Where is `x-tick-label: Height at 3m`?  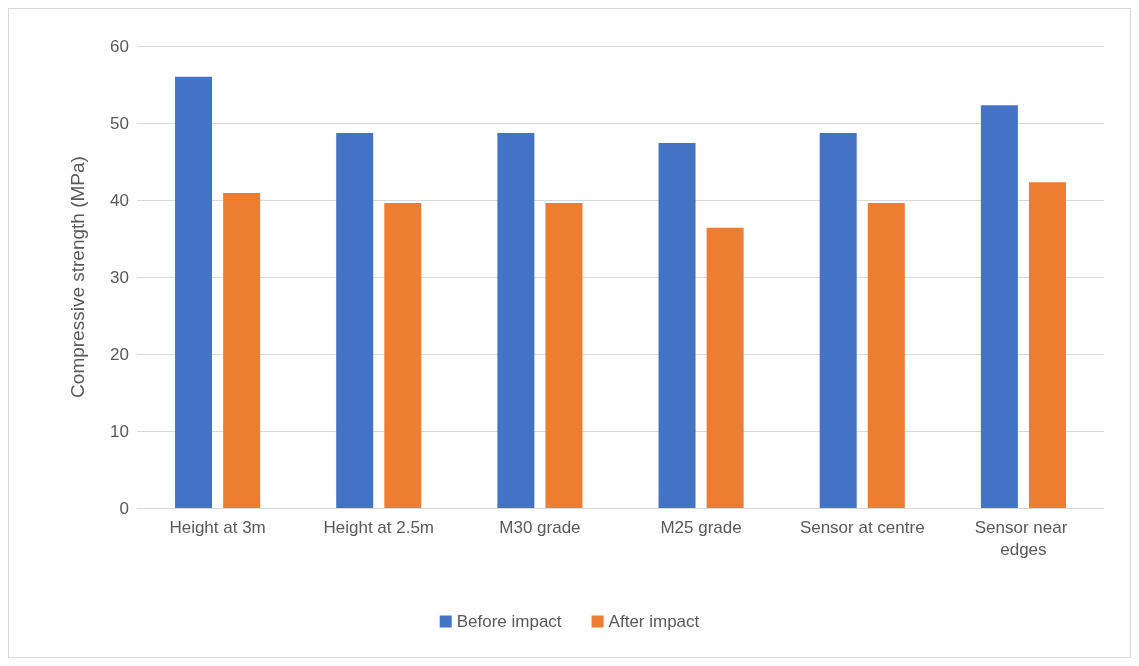
x-tick-label: Height at 3m is located at coordinates (217, 527).